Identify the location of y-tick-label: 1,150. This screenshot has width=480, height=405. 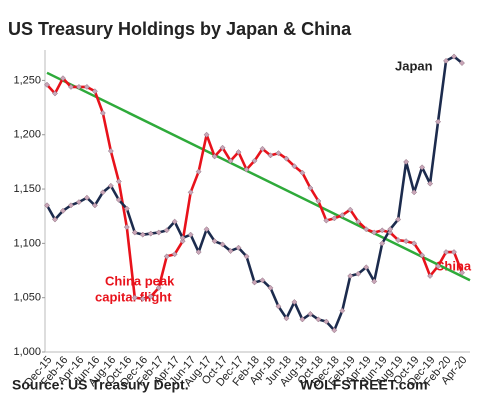
(27, 189).